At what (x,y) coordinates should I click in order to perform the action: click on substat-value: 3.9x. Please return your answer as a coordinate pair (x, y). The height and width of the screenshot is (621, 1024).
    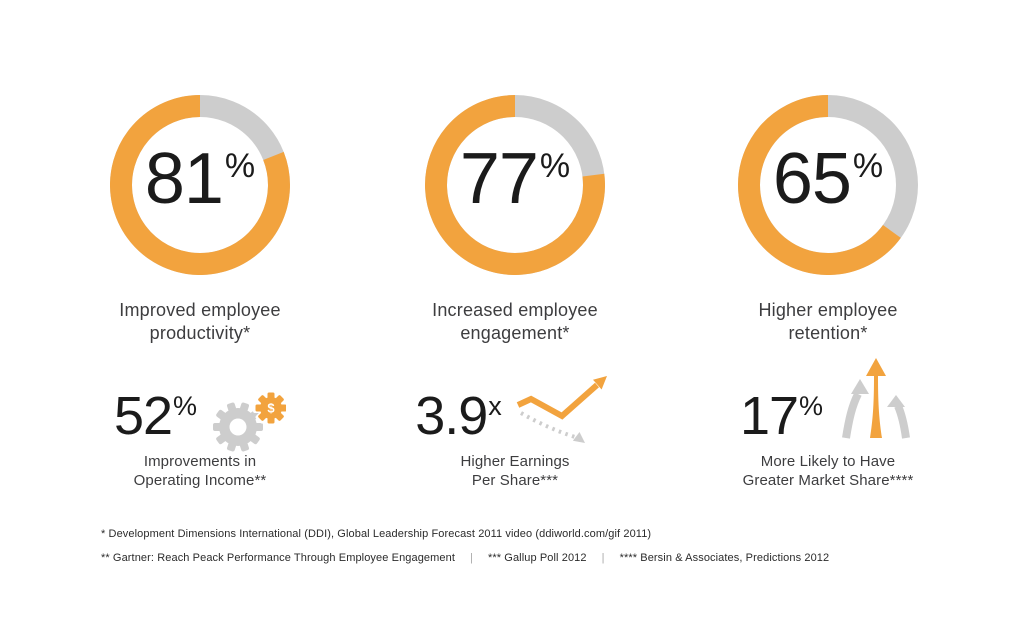
    Looking at the image, I should click on (458, 419).